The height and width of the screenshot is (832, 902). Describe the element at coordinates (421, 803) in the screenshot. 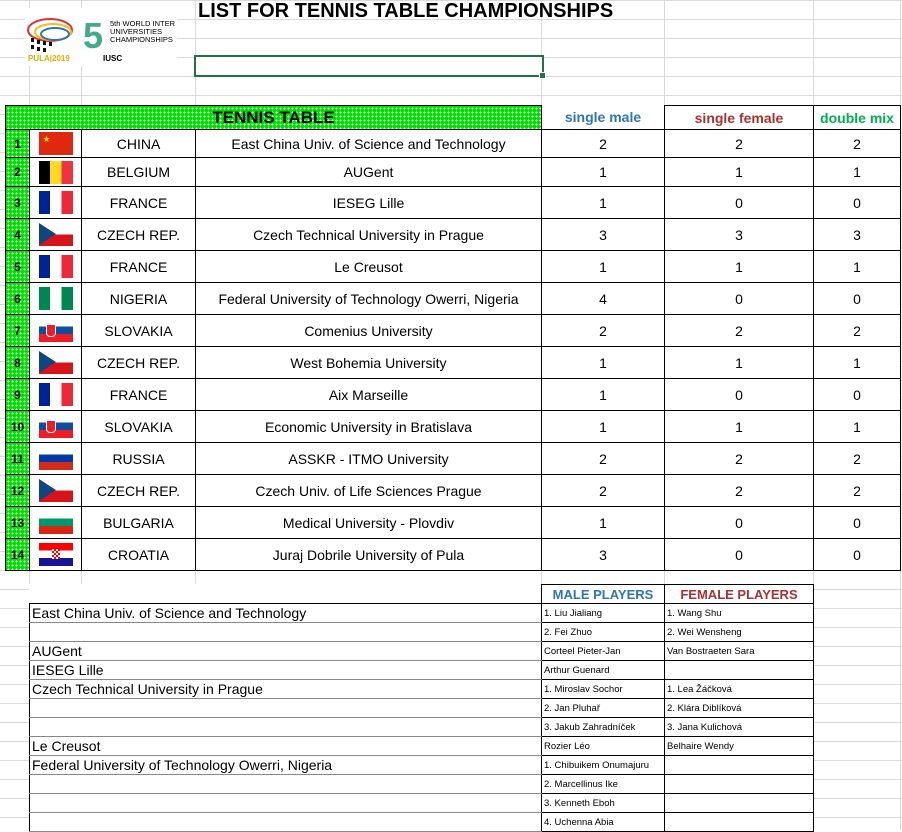

I see `player-row: 3. Kenneth Eboh` at that location.